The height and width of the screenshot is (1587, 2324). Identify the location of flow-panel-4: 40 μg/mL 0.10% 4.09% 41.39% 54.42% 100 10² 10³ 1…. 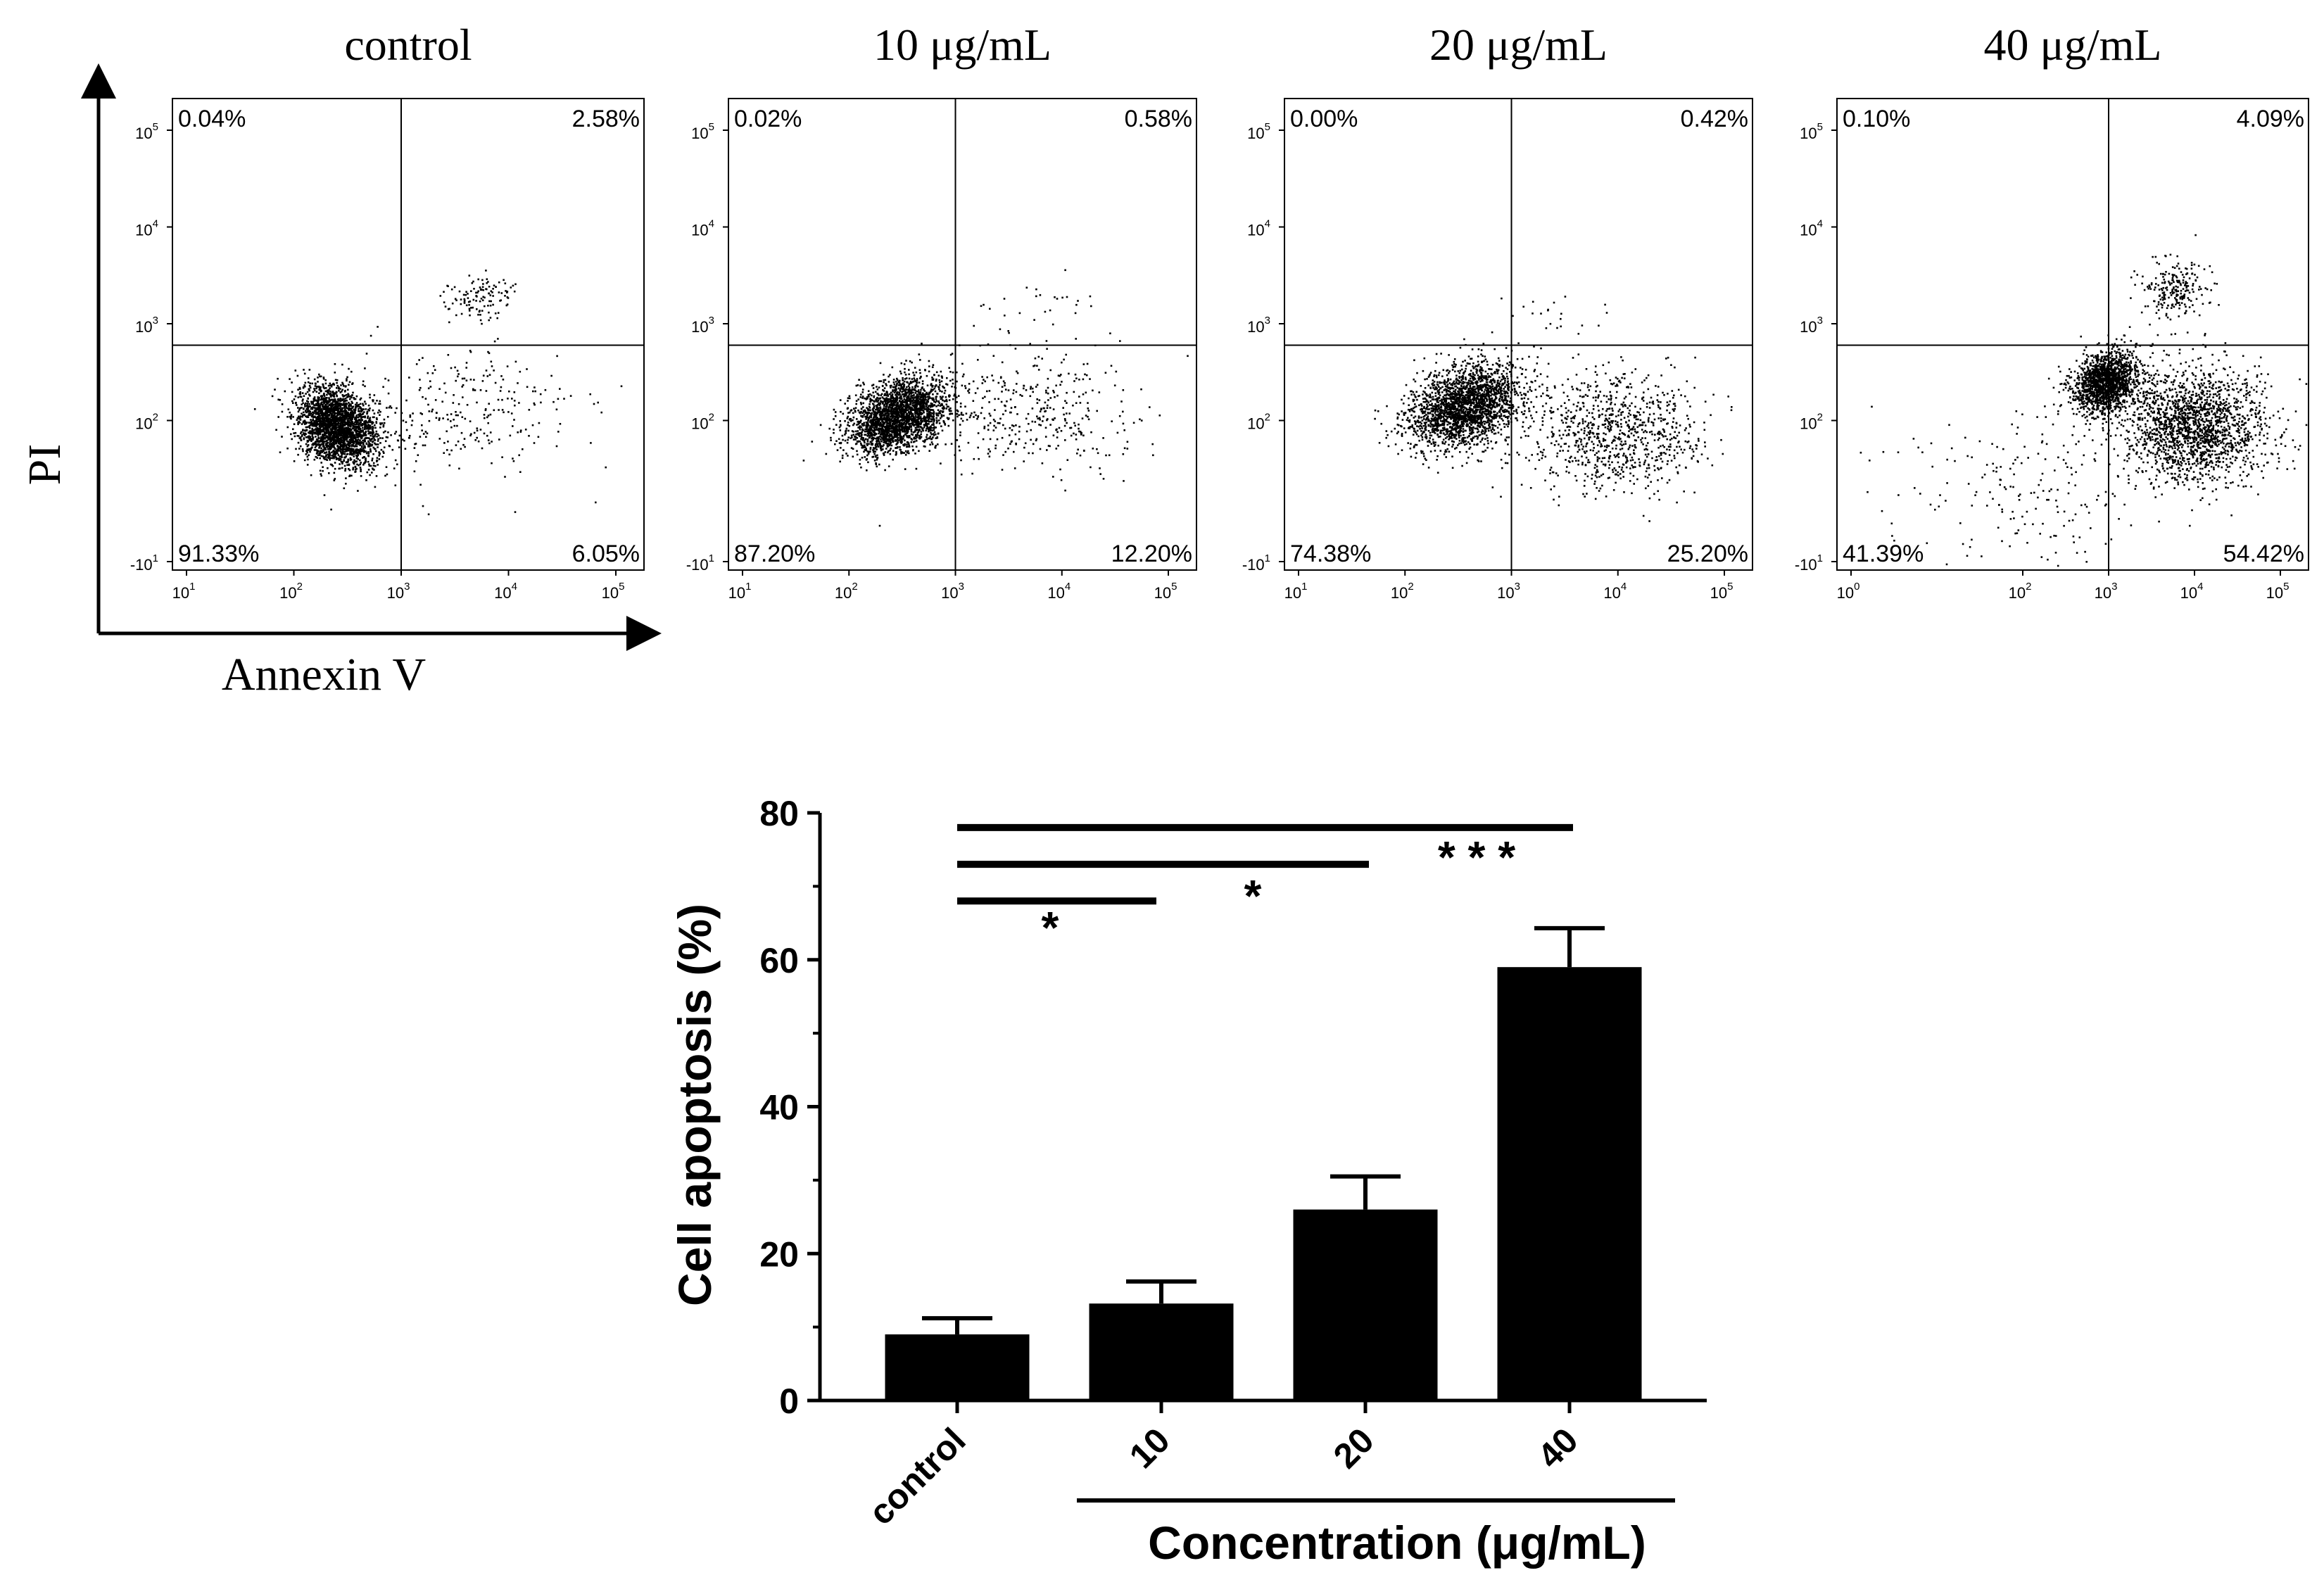
(2052, 311).